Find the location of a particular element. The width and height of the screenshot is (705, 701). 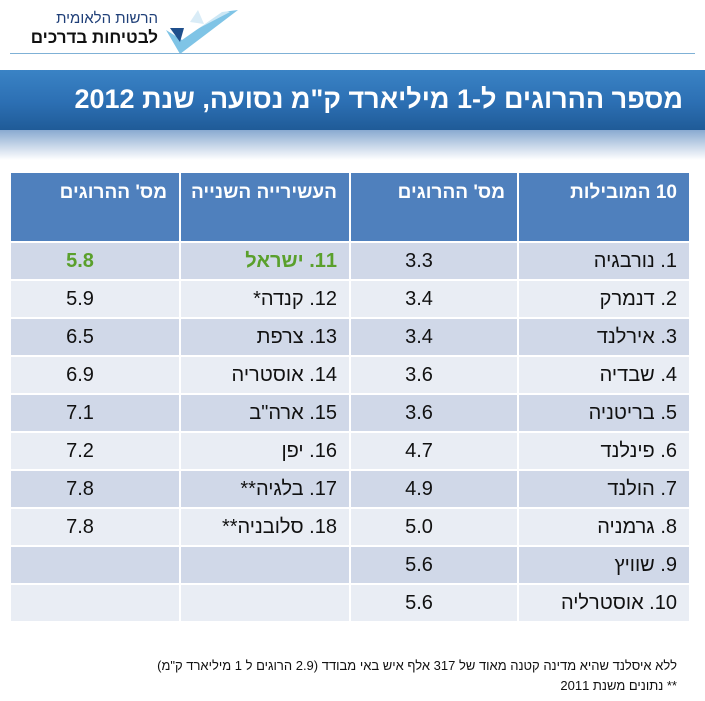

country-cell: 14. אוסטריה is located at coordinates (265, 375).